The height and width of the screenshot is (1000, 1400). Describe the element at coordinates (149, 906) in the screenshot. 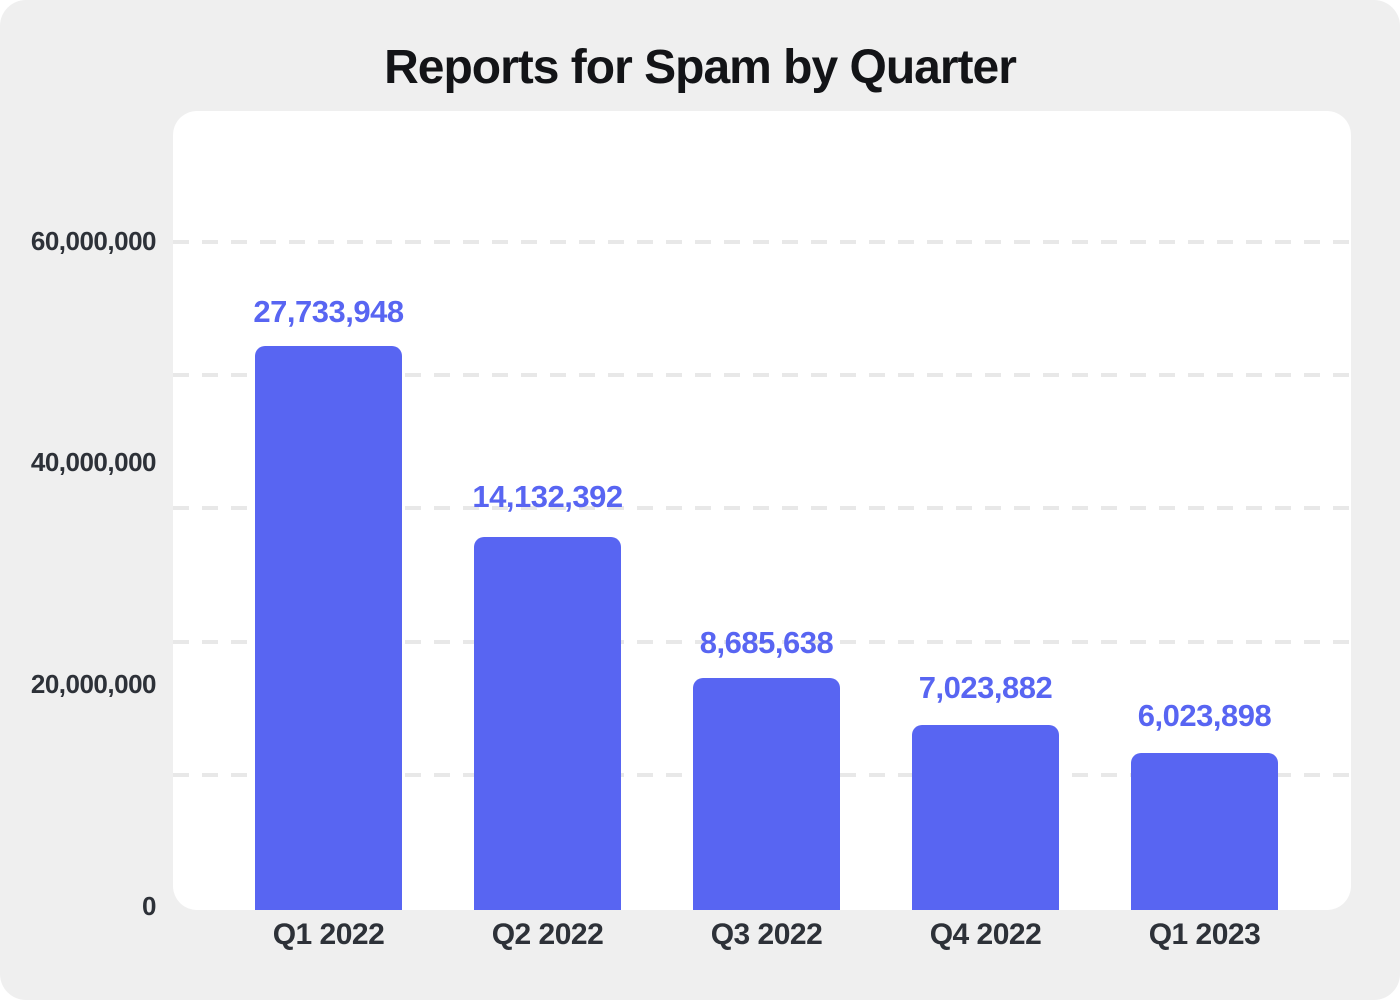

I see `y-axis-tick-label: 0` at that location.